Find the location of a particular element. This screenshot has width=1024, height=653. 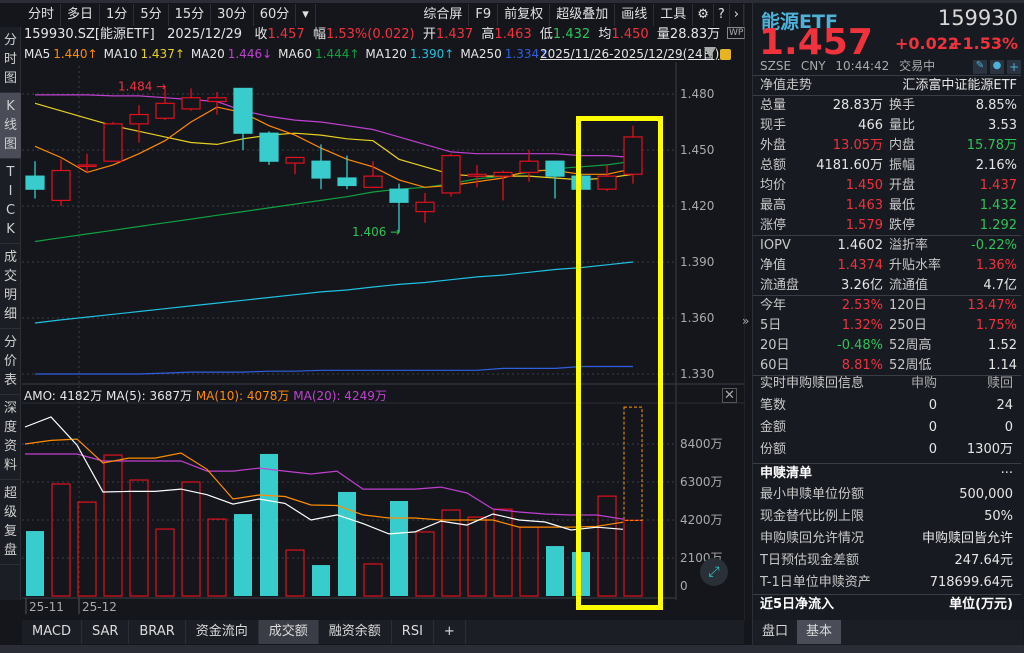

expand-icon: ⤢ is located at coordinates (714, 572).